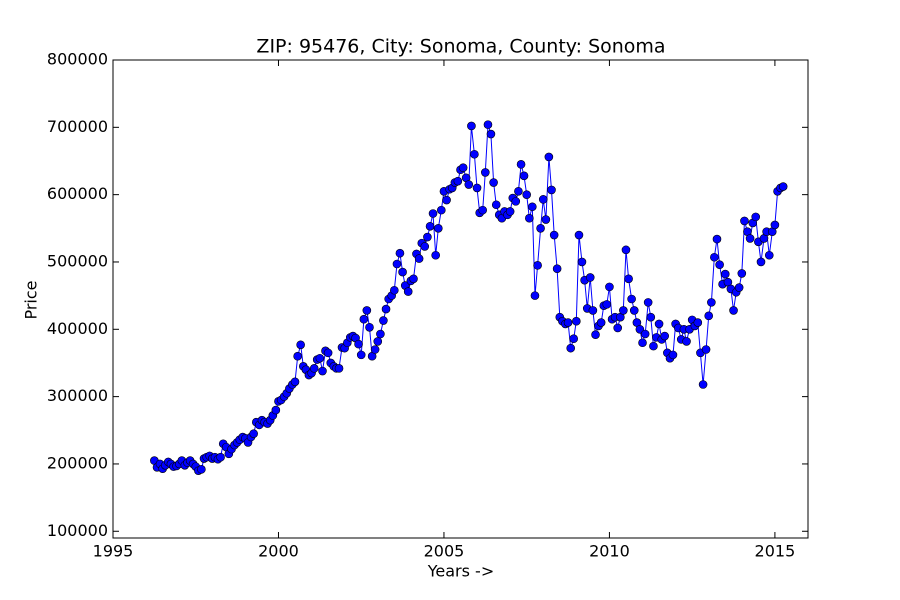 Image resolution: width=900 pixels, height=600 pixels. Describe the element at coordinates (278, 551) in the screenshot. I see `x-tick-label: 2000` at that location.